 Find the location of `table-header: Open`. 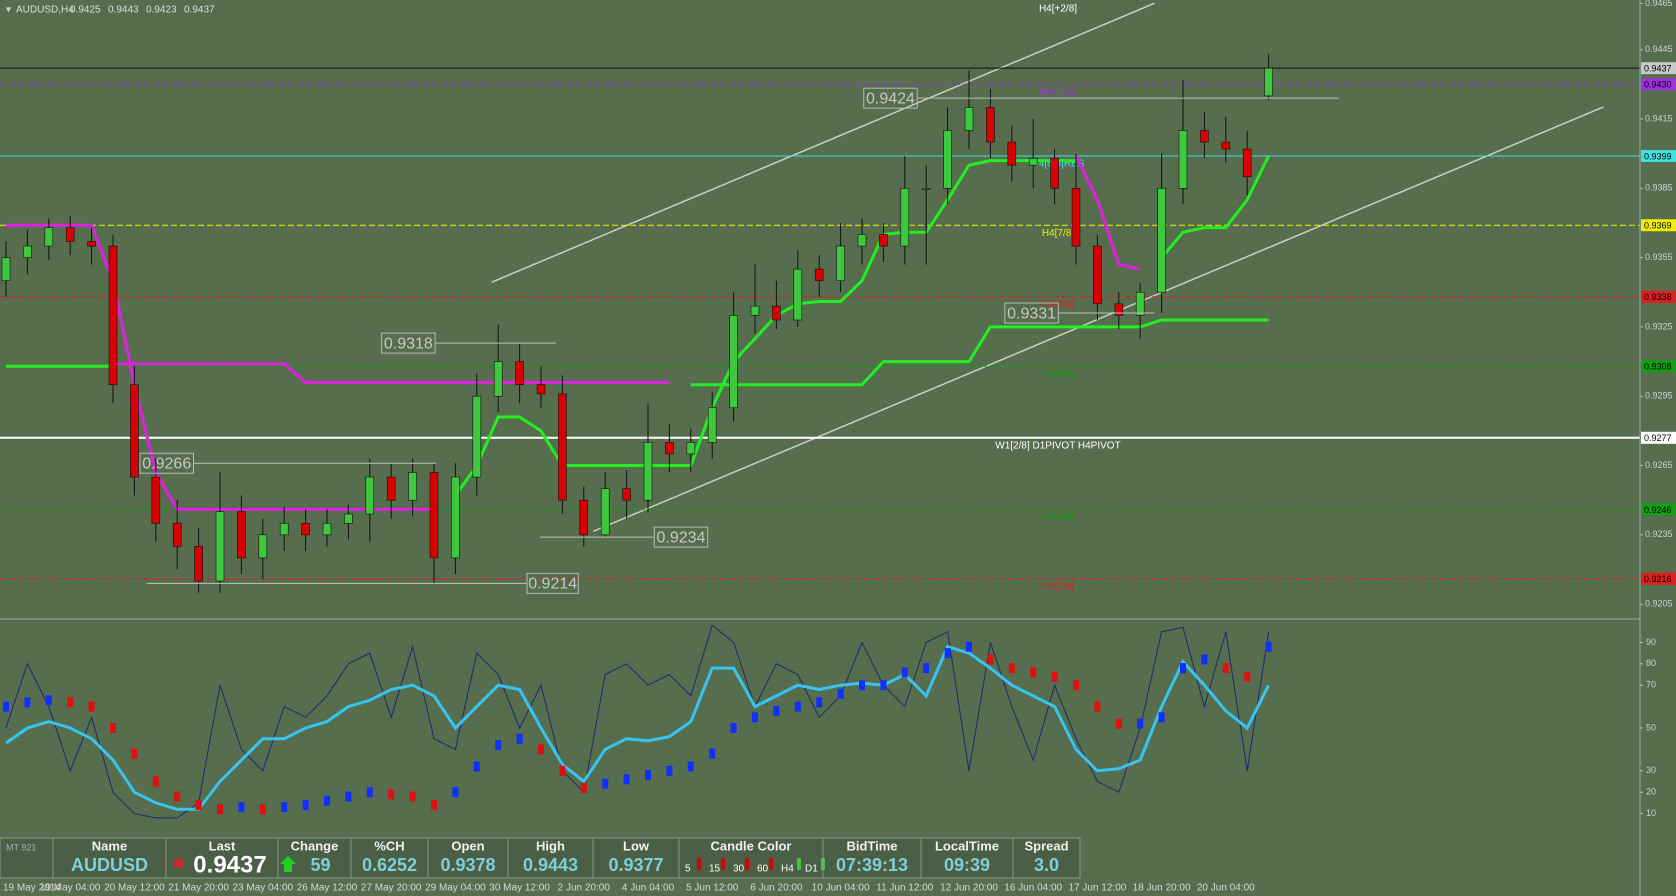

table-header: Open is located at coordinates (467, 845).